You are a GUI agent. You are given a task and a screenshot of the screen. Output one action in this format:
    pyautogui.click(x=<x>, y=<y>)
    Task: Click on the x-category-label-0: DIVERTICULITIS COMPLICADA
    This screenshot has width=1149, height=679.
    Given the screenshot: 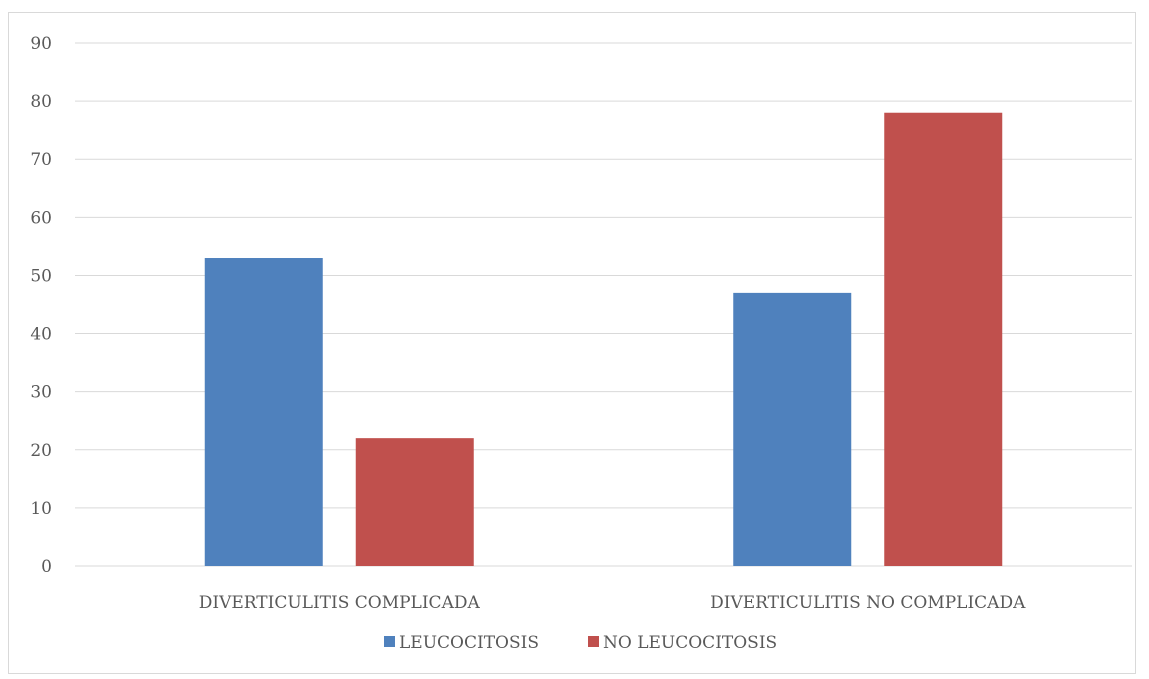 What is the action you would take?
    pyautogui.click(x=340, y=603)
    